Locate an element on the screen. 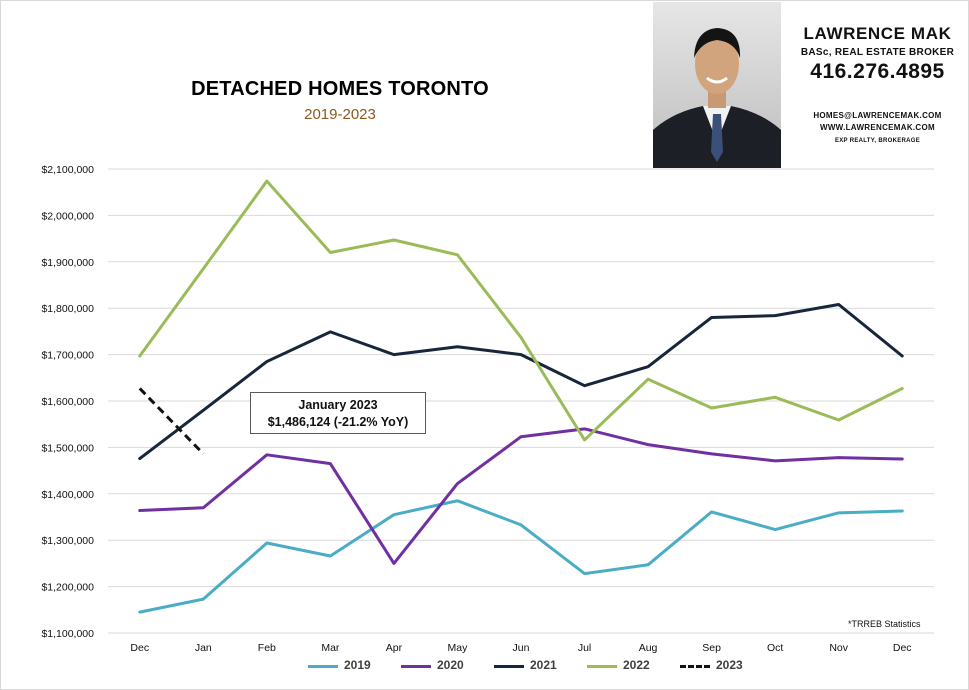 Image resolution: width=969 pixels, height=690 pixels. x-tick-label: Jan is located at coordinates (203, 648).